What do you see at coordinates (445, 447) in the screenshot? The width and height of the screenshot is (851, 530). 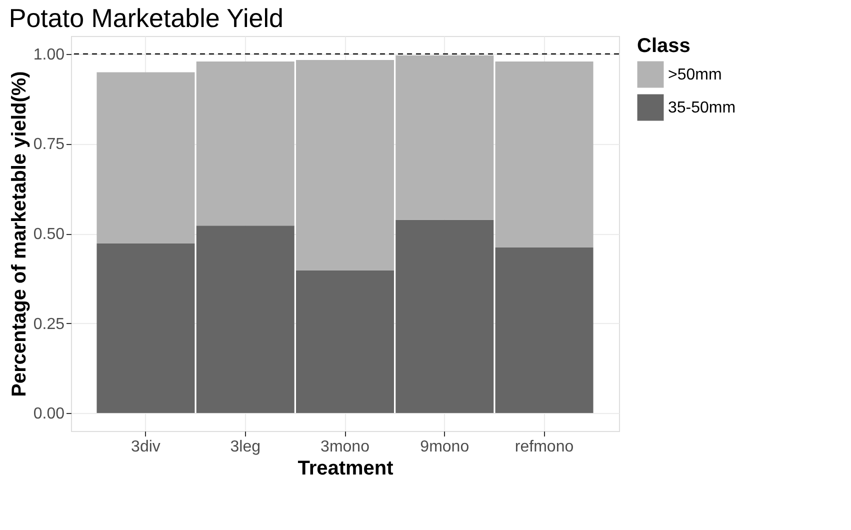 I see `x-tick-label: 9mono` at bounding box center [445, 447].